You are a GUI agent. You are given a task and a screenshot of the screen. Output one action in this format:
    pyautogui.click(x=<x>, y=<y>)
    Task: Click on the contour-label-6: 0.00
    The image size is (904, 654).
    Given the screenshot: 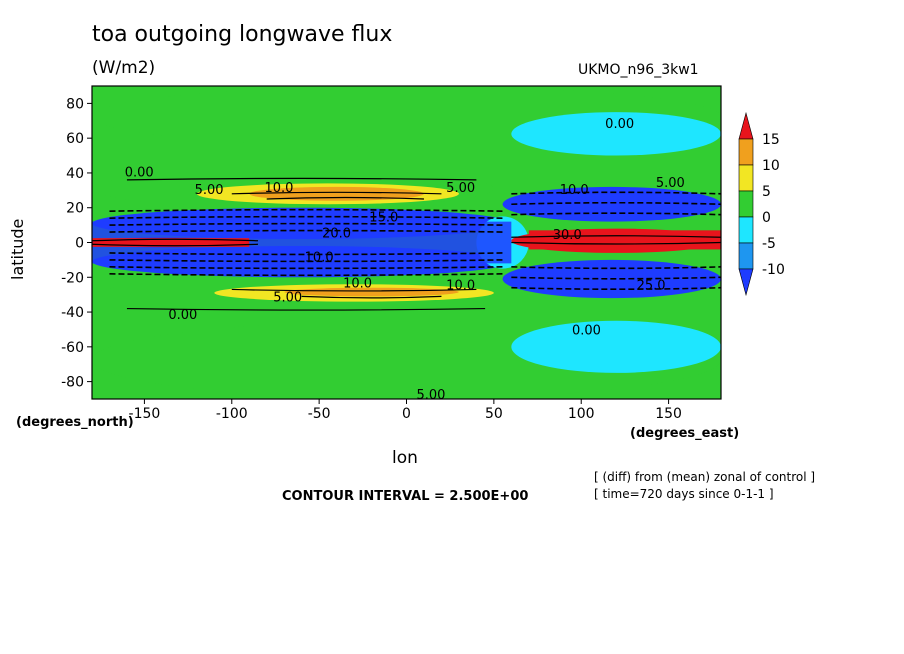 What is the action you would take?
    pyautogui.click(x=619, y=124)
    